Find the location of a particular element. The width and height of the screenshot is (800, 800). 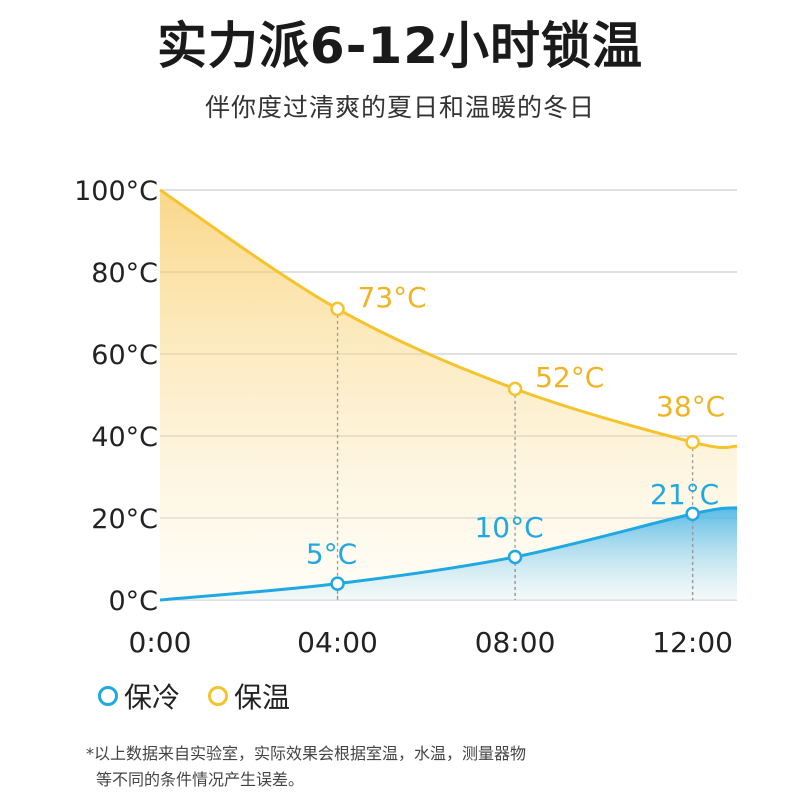

x-tick-label: 12:00 is located at coordinates (692, 642).